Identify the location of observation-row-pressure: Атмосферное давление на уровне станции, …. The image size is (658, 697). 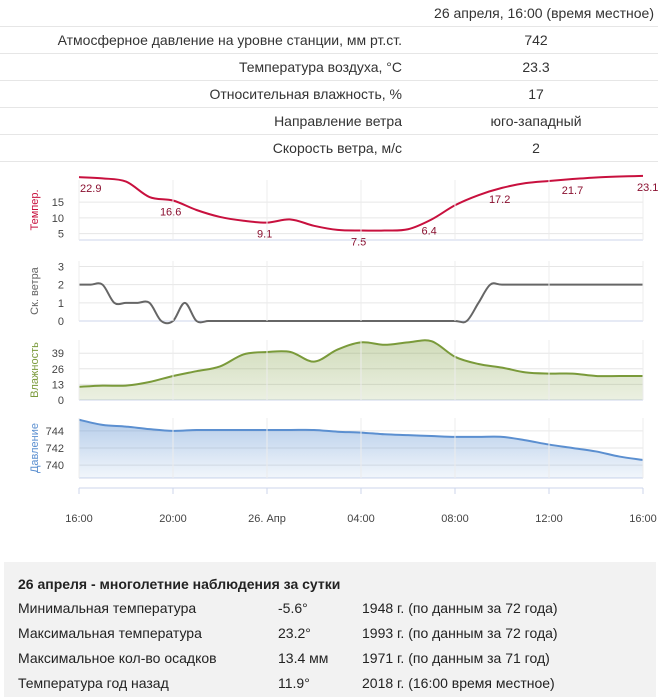
(329, 40).